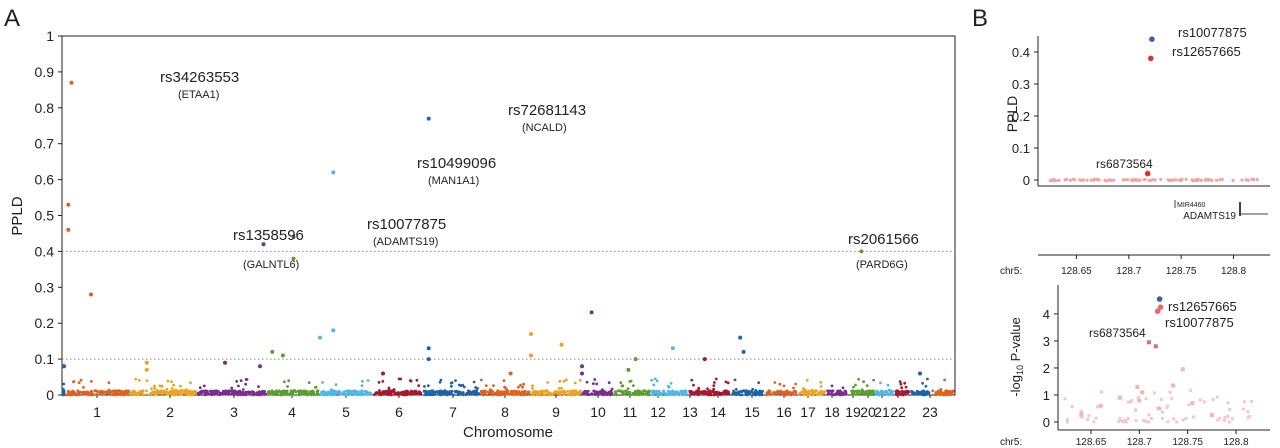 Image resolution: width=1280 pixels, height=448 pixels. I want to click on panel-b-mid-x-prefix: chr5:, so click(1011, 271).